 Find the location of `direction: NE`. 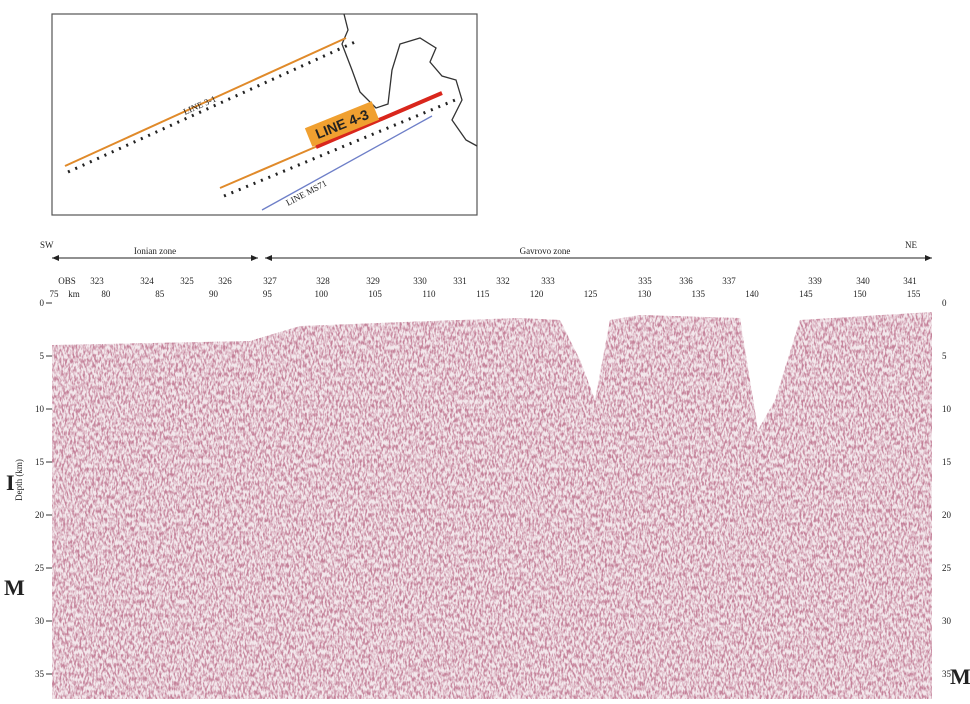

direction: NE is located at coordinates (911, 245).